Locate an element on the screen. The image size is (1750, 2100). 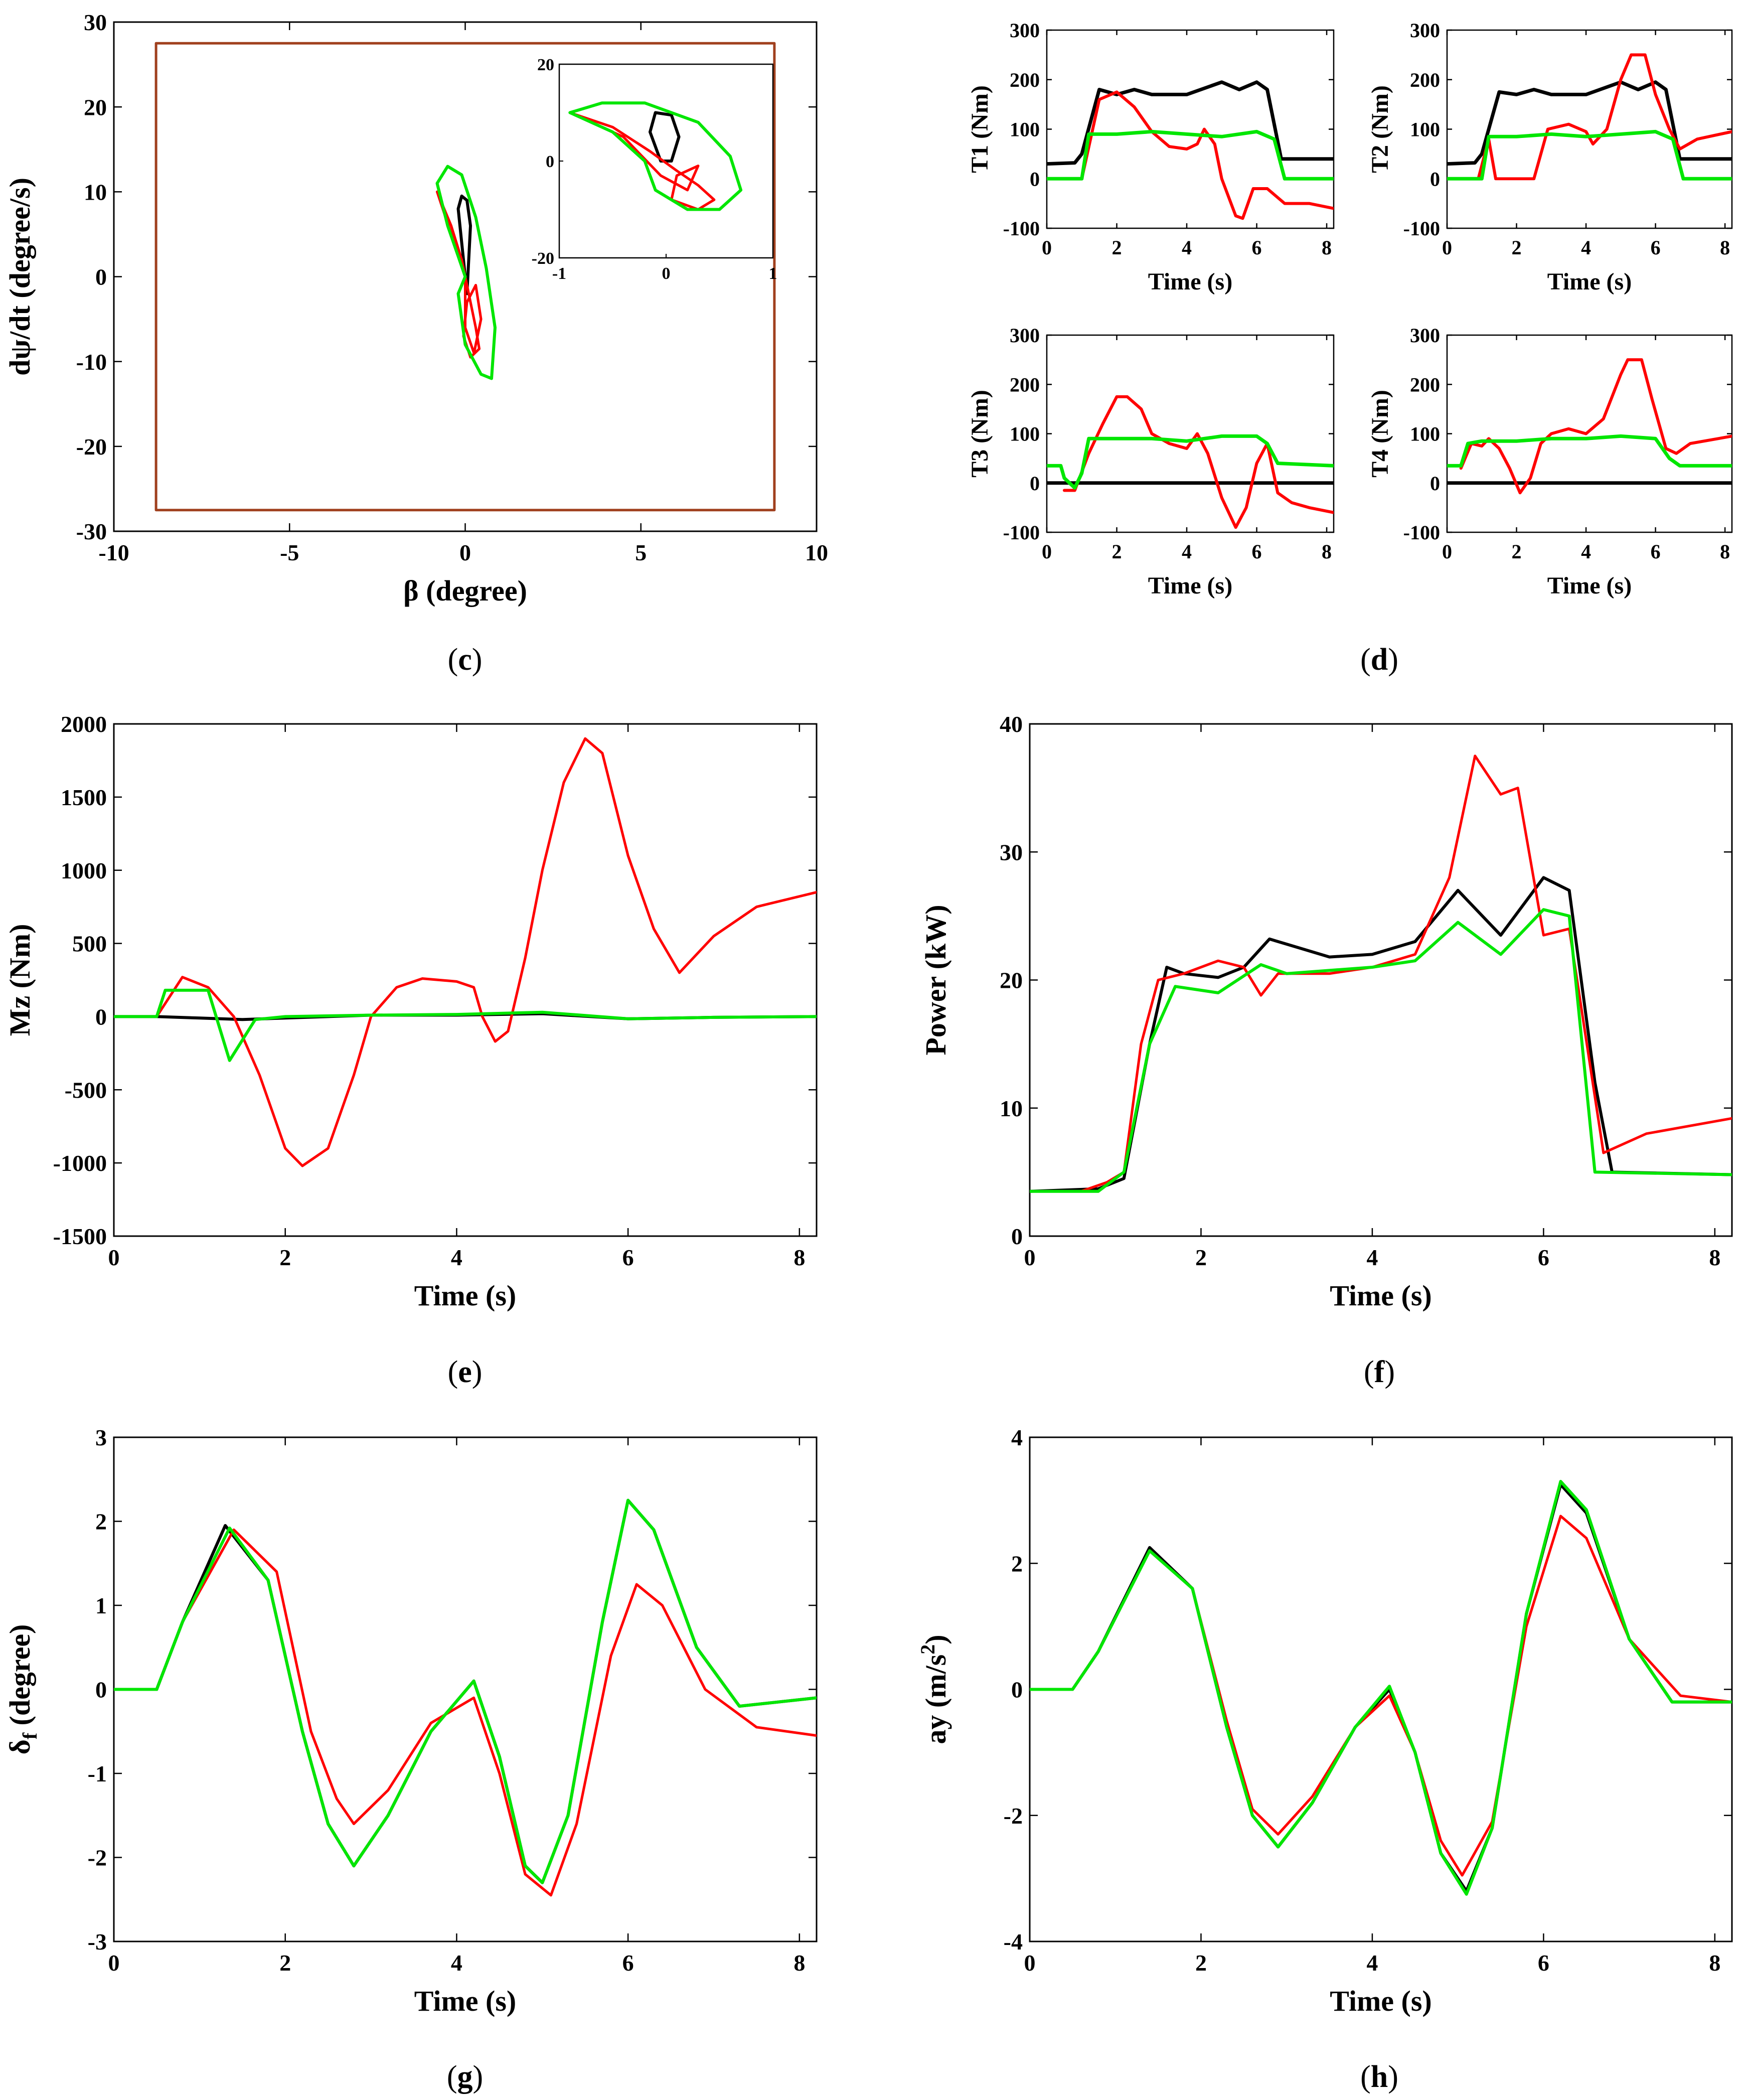
chart-d3-ytick-label: 0 is located at coordinates (1035, 484).